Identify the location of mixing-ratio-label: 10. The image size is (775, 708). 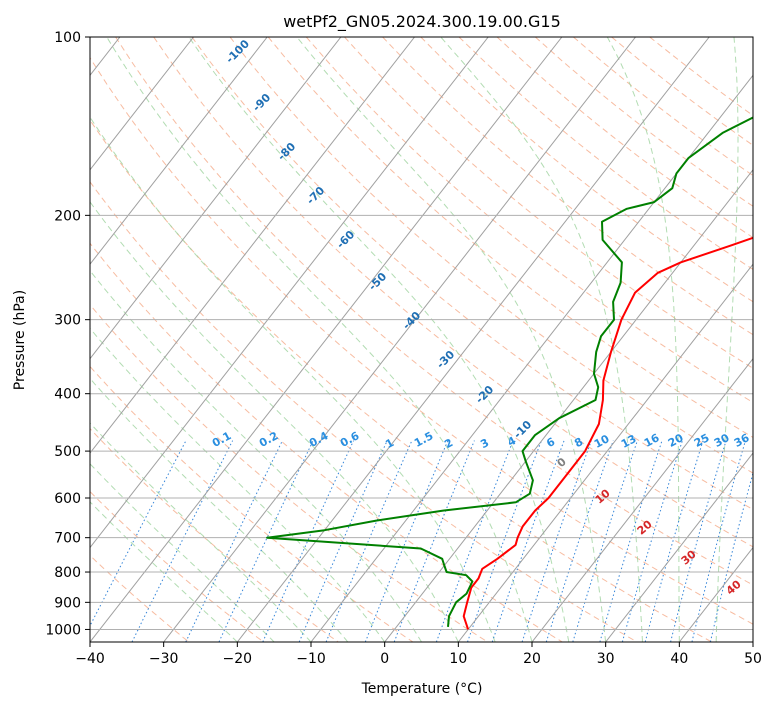
(602, 441).